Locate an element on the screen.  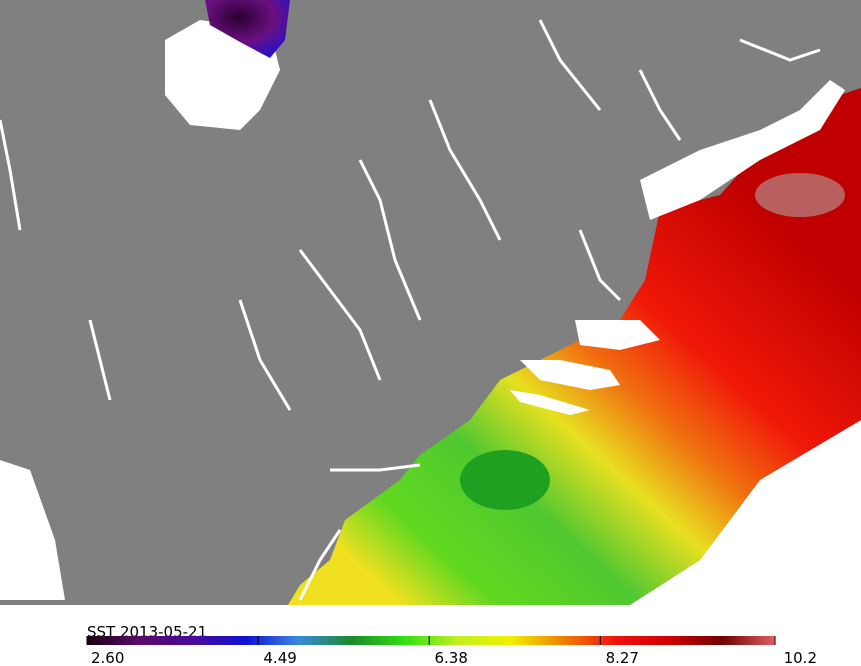
colorbar: SST 2013-05-21 2.60 4.49 6.38 8.27 10.2 is located at coordinates (451, 644).